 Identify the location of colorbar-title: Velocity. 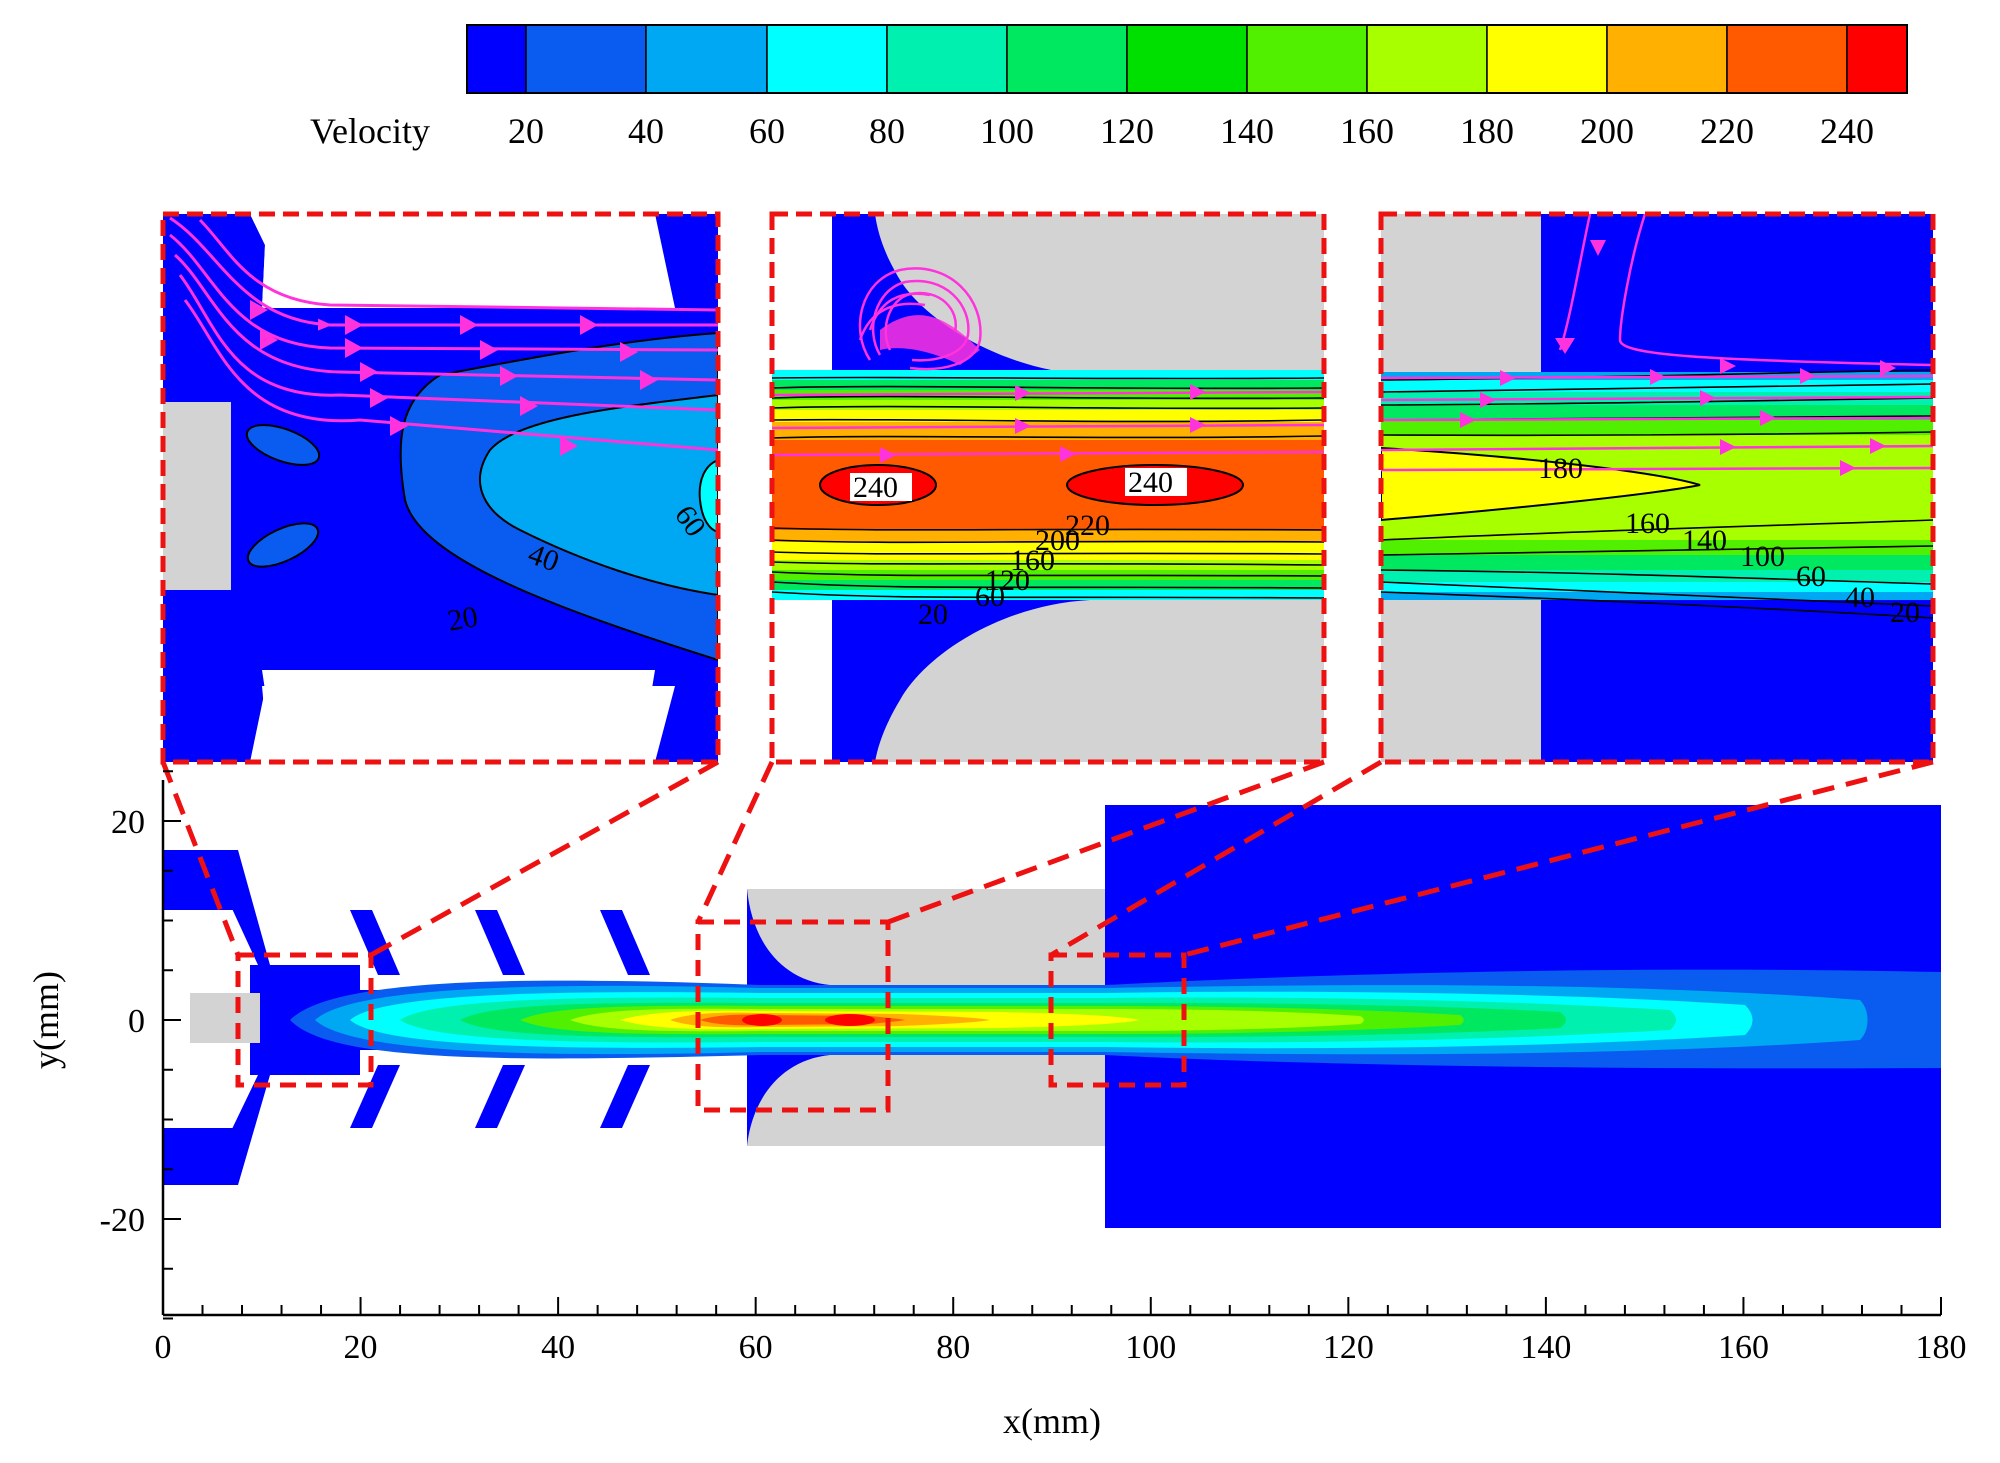
(370, 131).